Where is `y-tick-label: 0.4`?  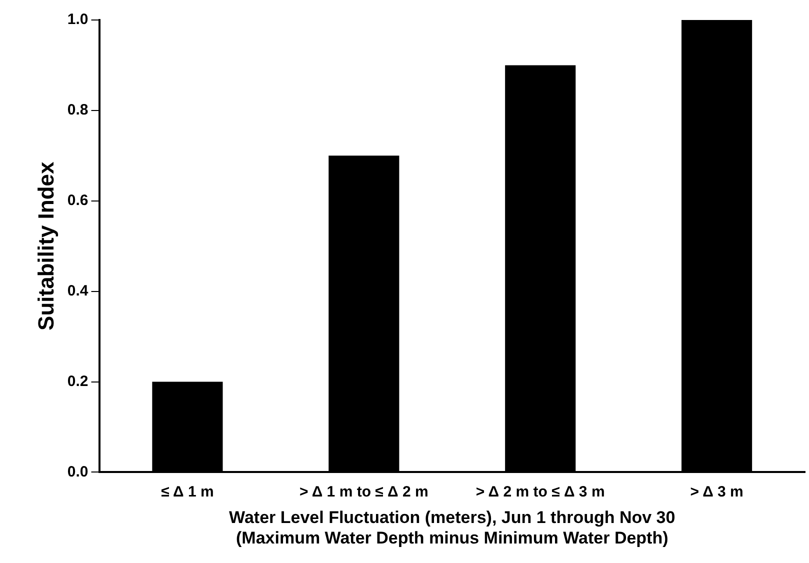 y-tick-label: 0.4 is located at coordinates (78, 291).